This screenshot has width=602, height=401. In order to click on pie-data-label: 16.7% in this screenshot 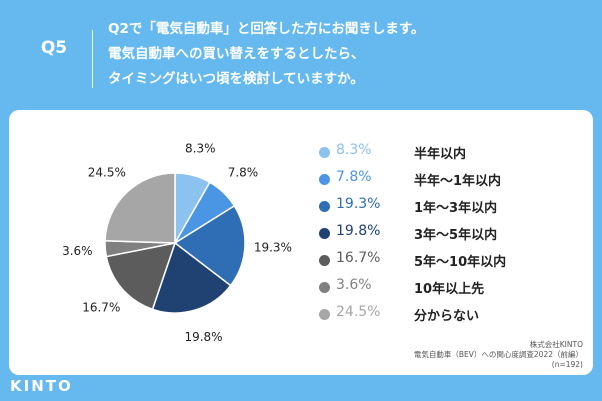, I will do `click(101, 308)`.